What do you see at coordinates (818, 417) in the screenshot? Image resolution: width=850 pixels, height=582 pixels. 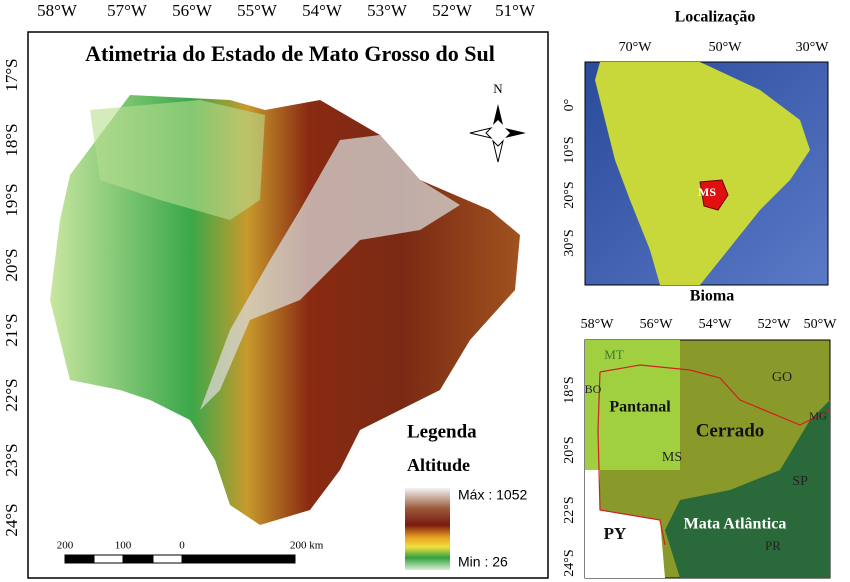 I see `biome-label: MG` at bounding box center [818, 417].